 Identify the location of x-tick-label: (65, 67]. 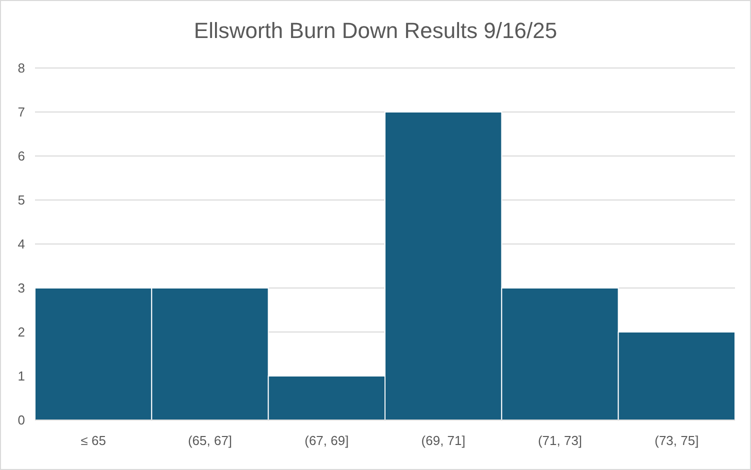
(210, 440).